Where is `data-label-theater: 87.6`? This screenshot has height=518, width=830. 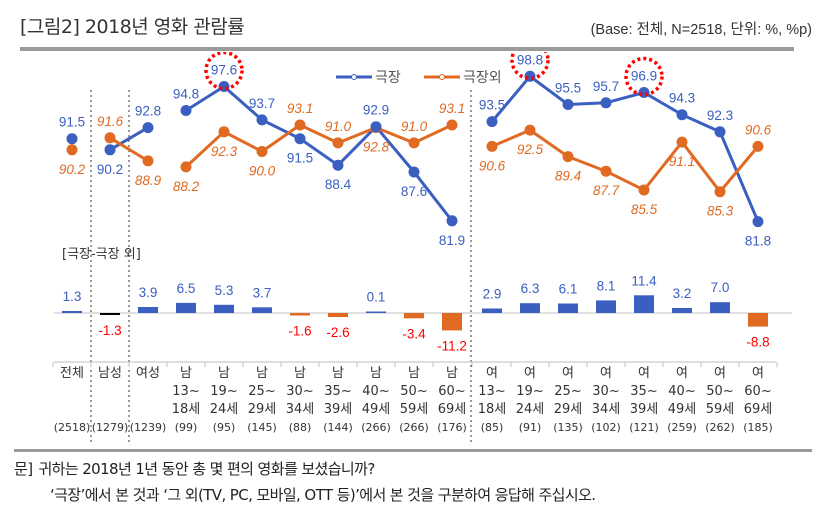
data-label-theater: 87.6 is located at coordinates (414, 191).